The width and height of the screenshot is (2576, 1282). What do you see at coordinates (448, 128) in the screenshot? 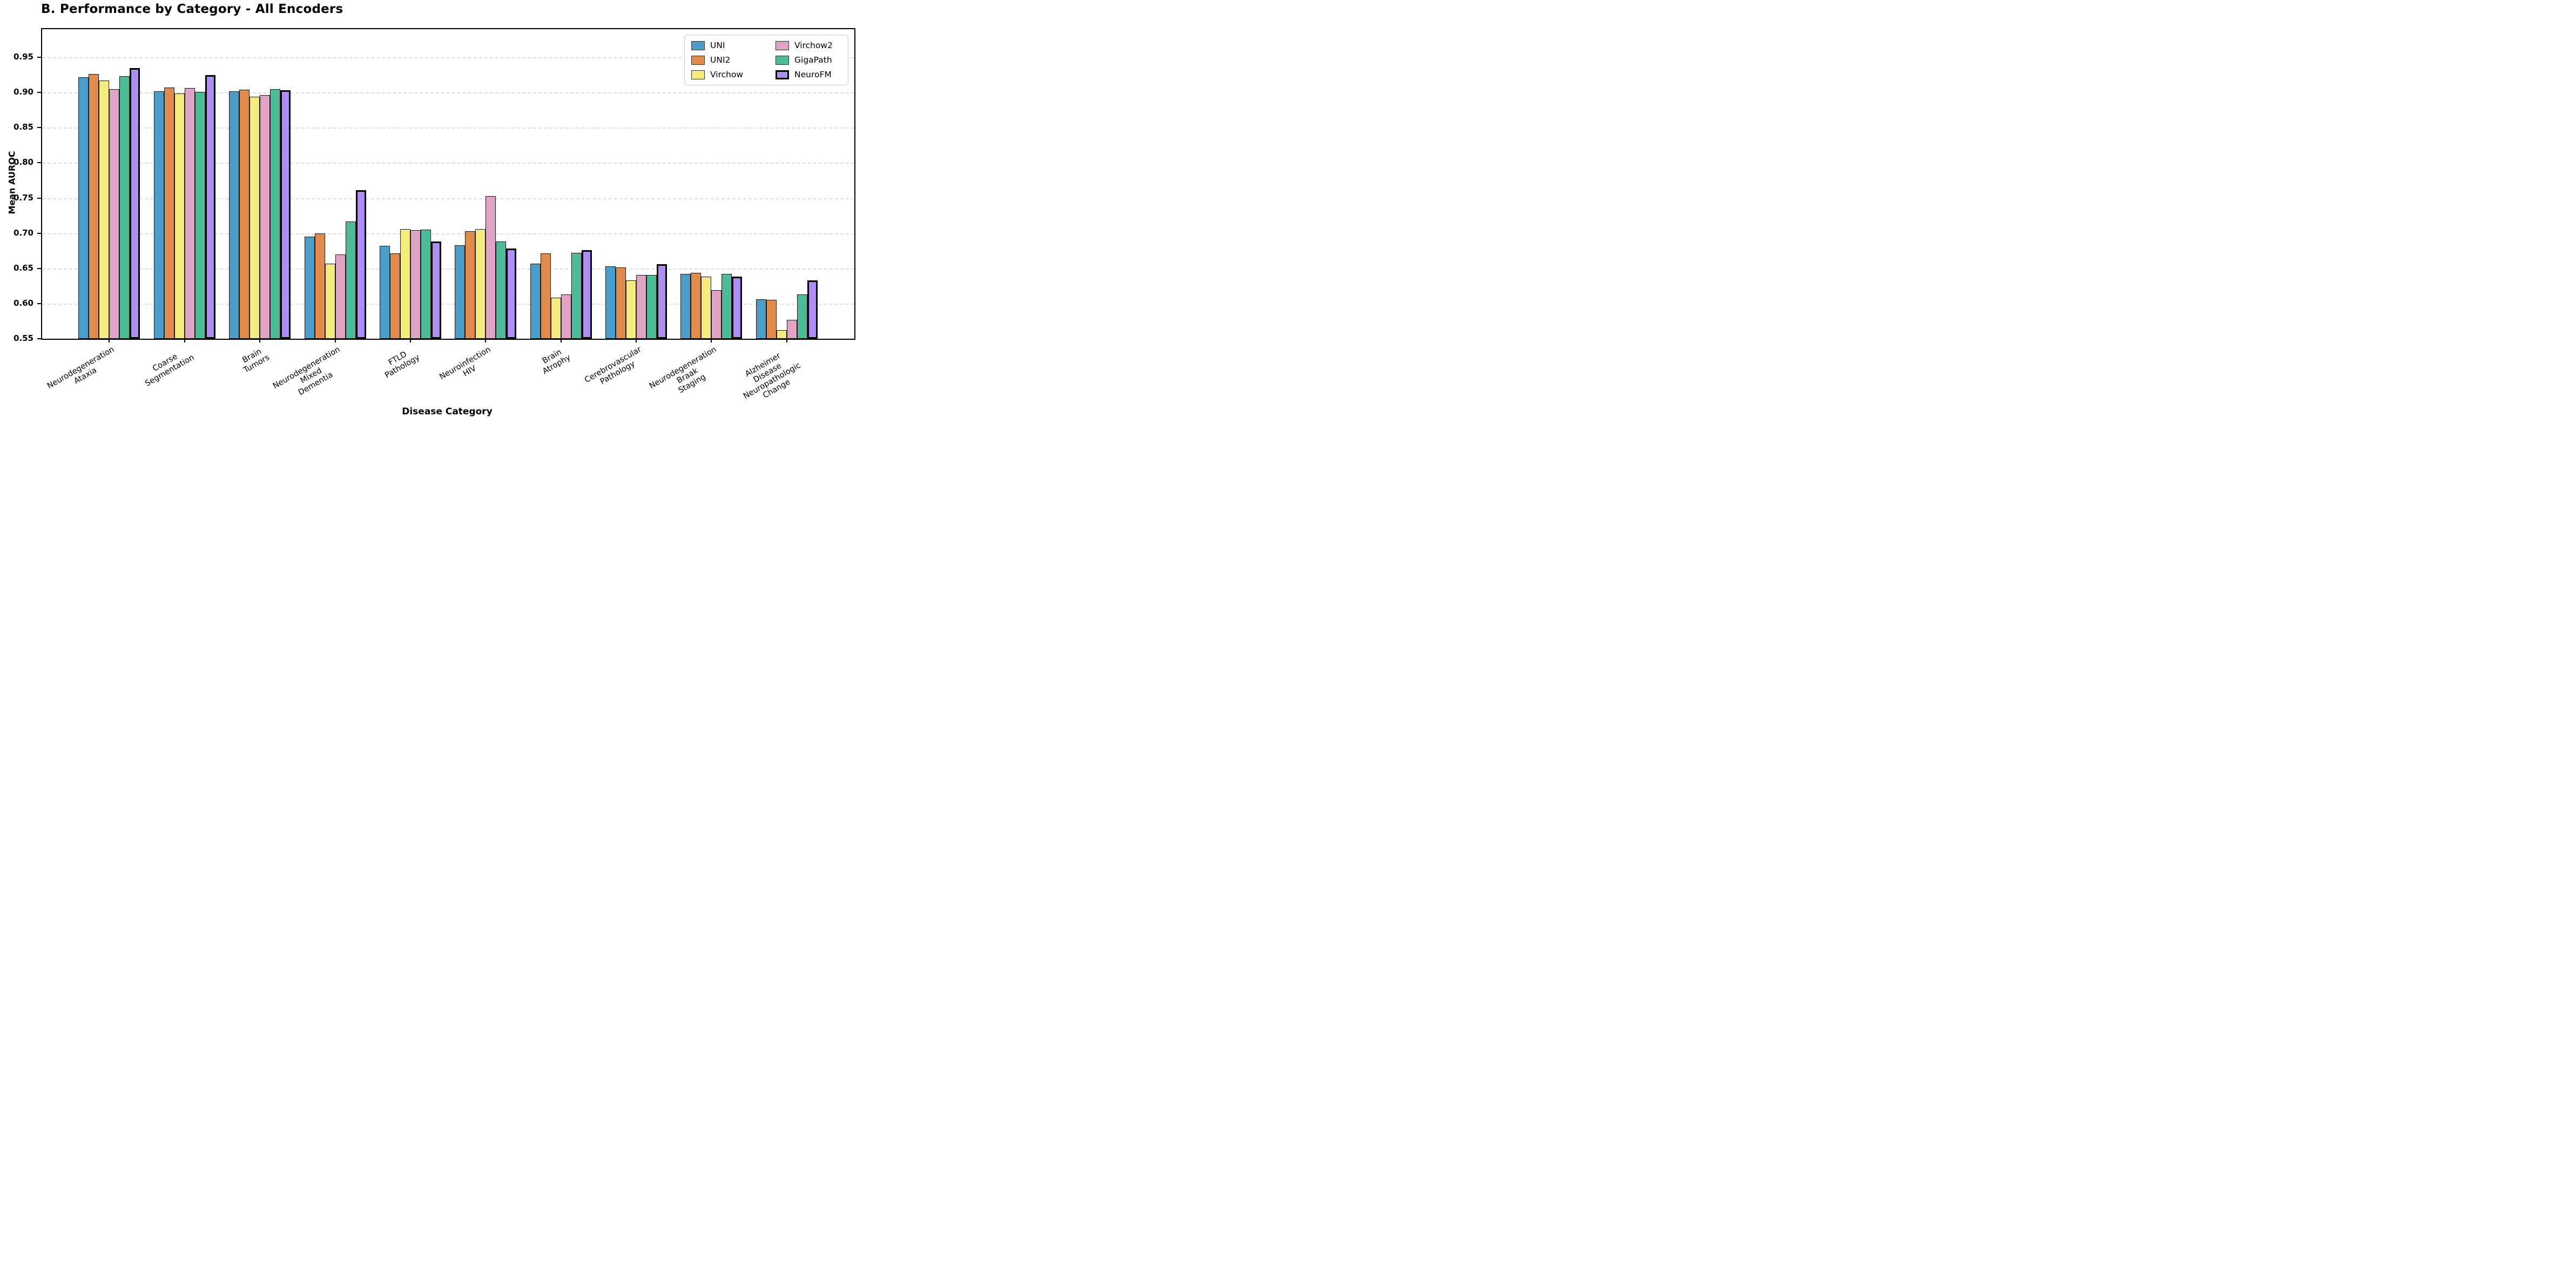
I see `gridline-0.85` at bounding box center [448, 128].